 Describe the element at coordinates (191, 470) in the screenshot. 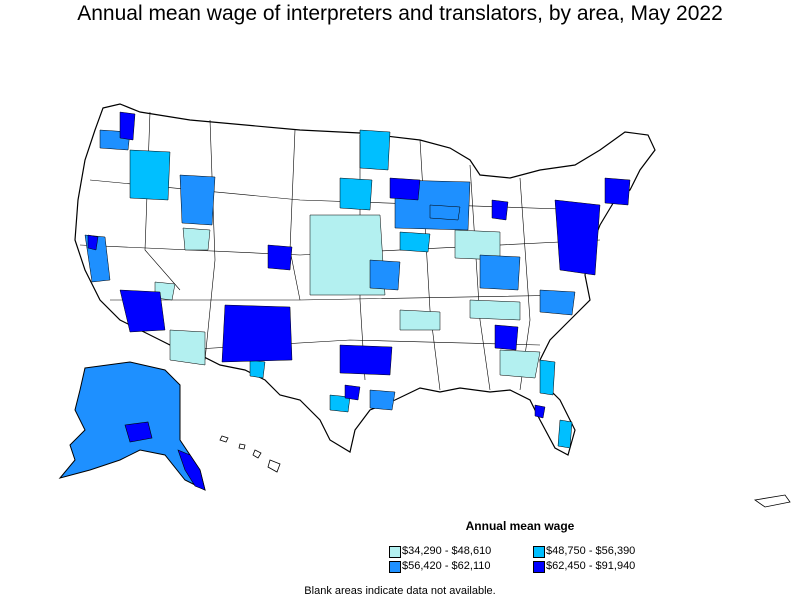

I see `alaska-panhandle` at that location.